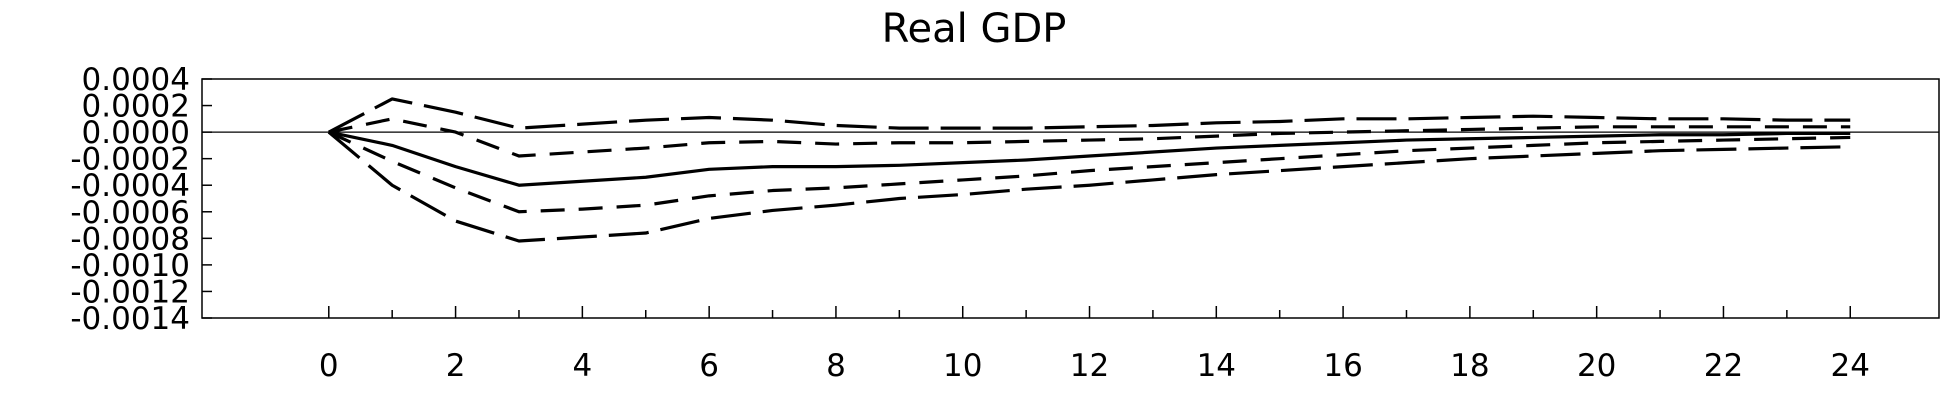  I want to click on x-tick-label: 0, so click(329, 366).